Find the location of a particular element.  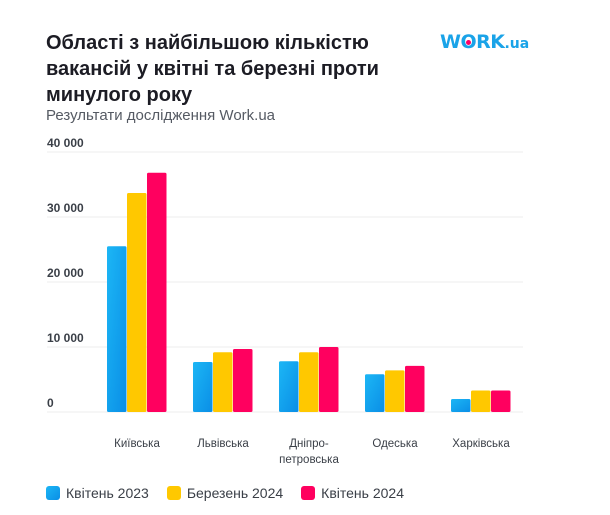

legend-label: Квітень 2024 is located at coordinates (362, 493).